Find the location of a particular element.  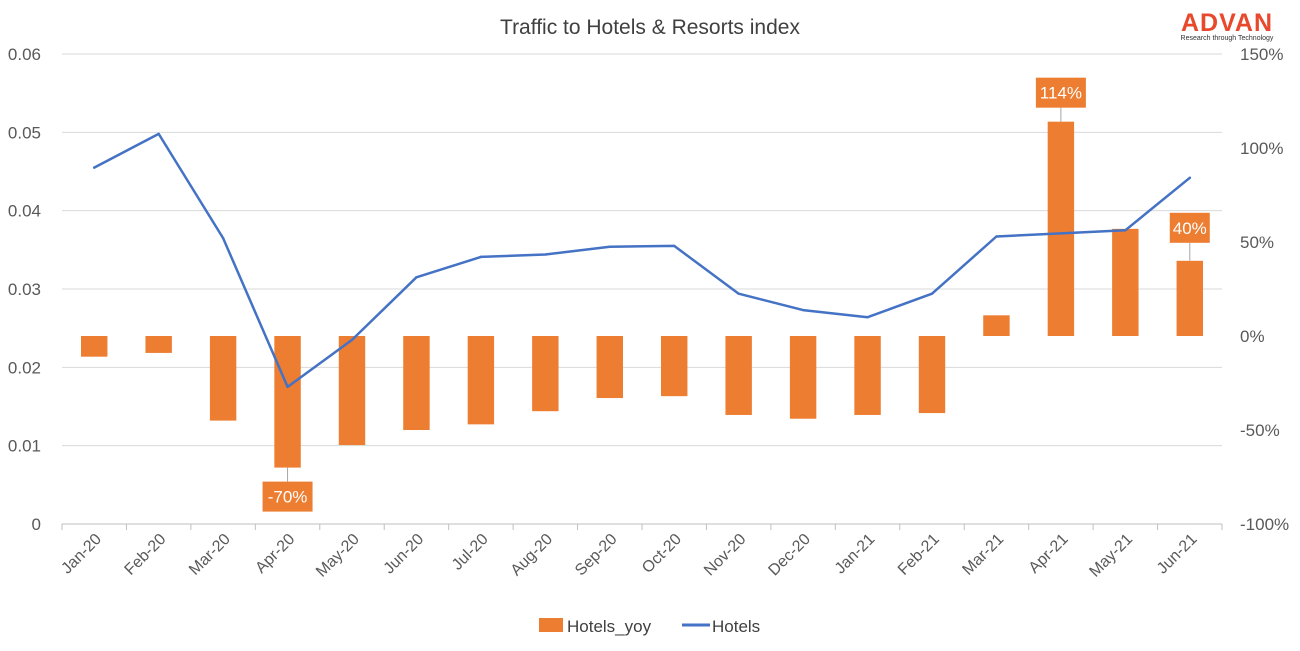

legend-swatch-hotels-yoy is located at coordinates (551, 625).